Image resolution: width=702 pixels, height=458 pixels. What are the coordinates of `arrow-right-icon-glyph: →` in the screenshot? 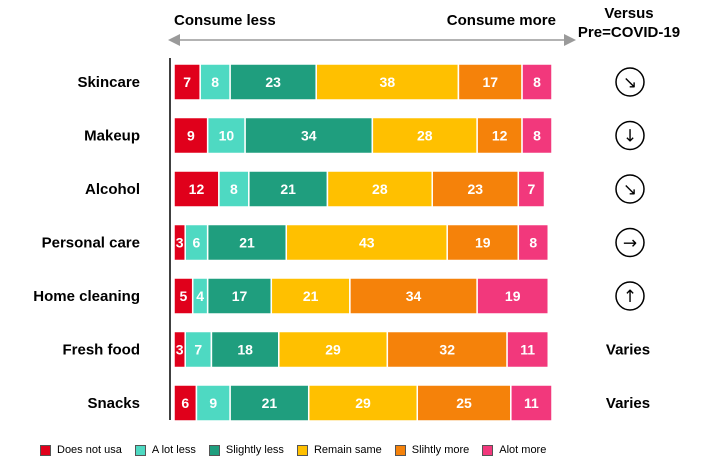 It's located at (630, 244).